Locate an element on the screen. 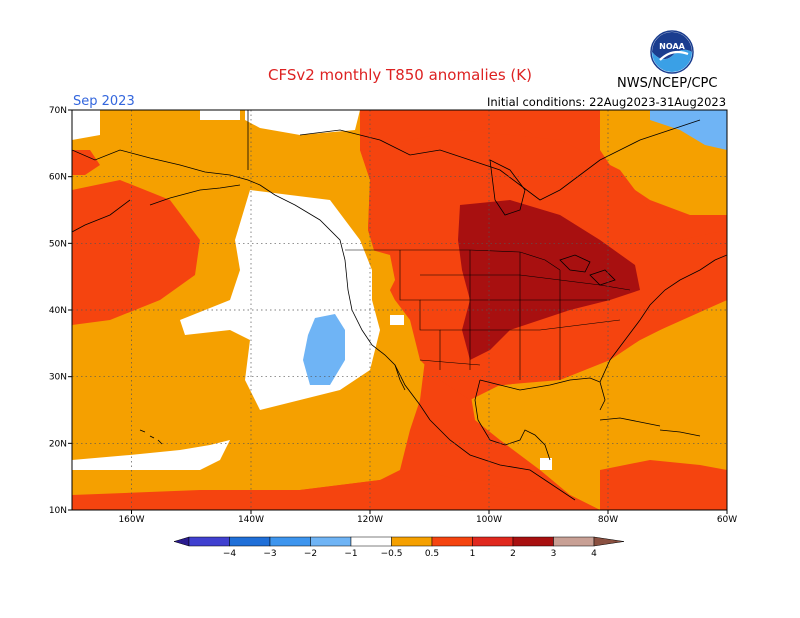 The image size is (800, 618). colorbar-label: −2 is located at coordinates (310, 554).